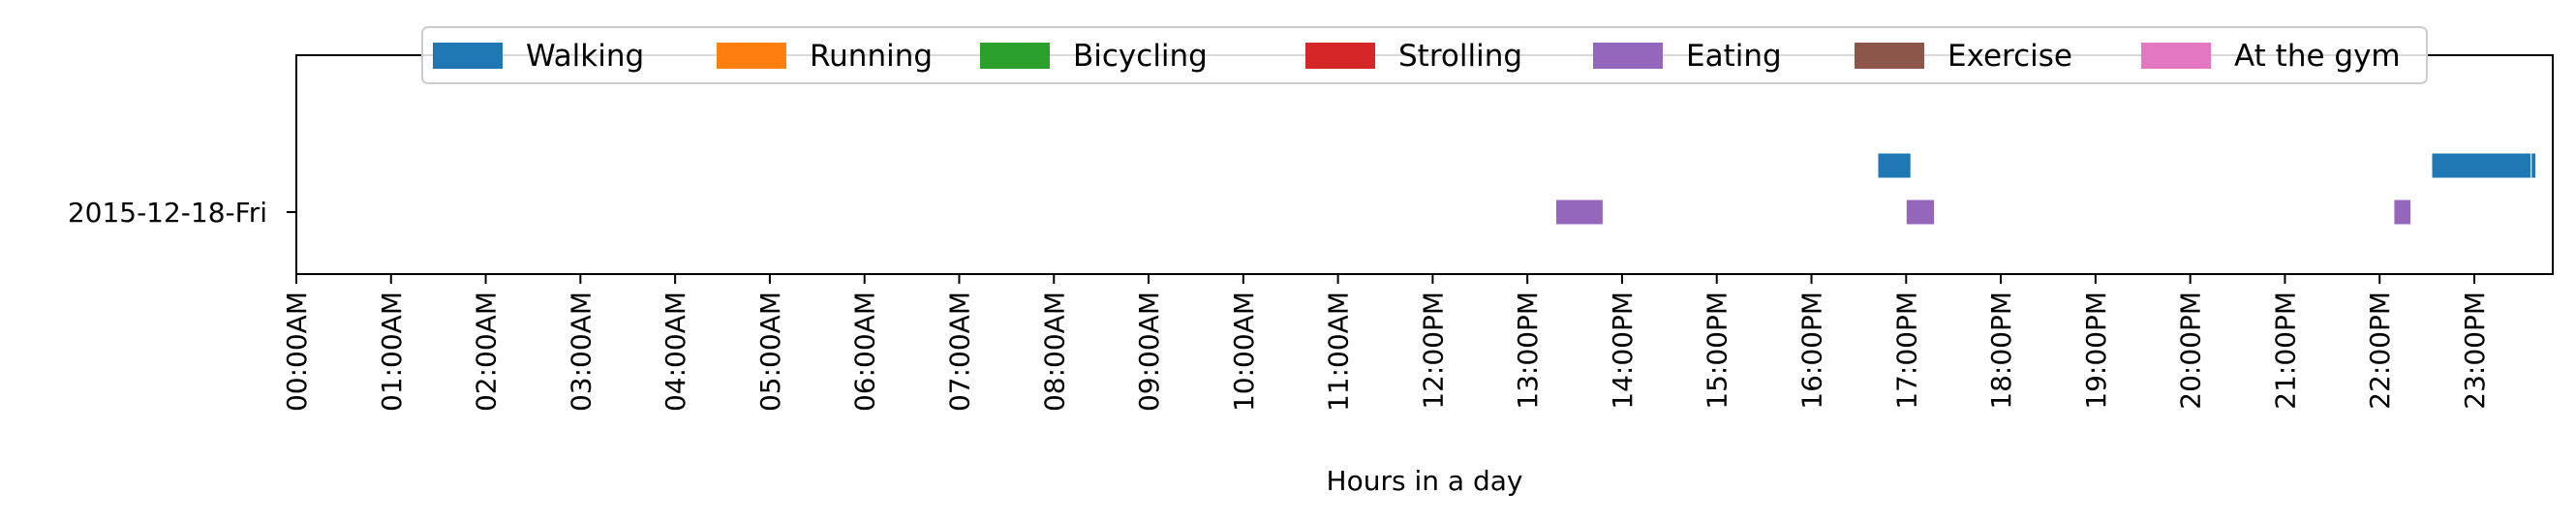 Image resolution: width=2576 pixels, height=523 pixels. I want to click on x-tick-label: 13:00PM, so click(1528, 351).